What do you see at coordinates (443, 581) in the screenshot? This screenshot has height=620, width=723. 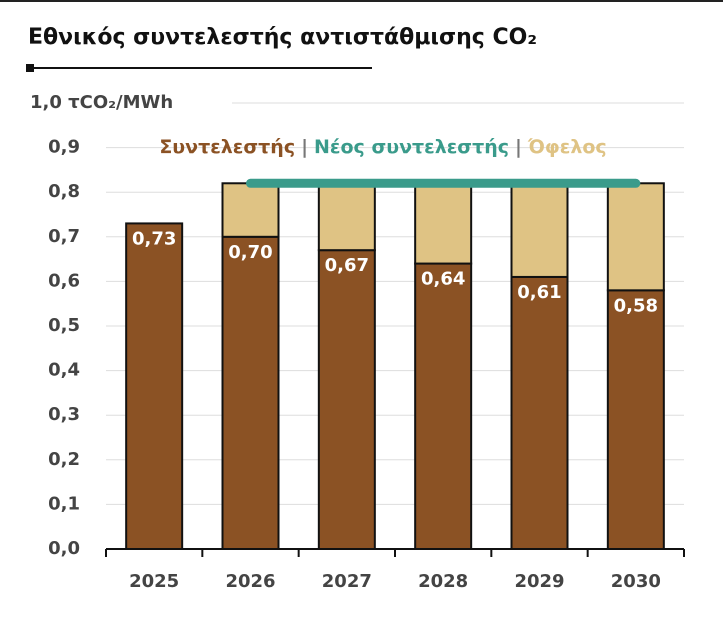 I see `x-tick-label: 2028` at bounding box center [443, 581].